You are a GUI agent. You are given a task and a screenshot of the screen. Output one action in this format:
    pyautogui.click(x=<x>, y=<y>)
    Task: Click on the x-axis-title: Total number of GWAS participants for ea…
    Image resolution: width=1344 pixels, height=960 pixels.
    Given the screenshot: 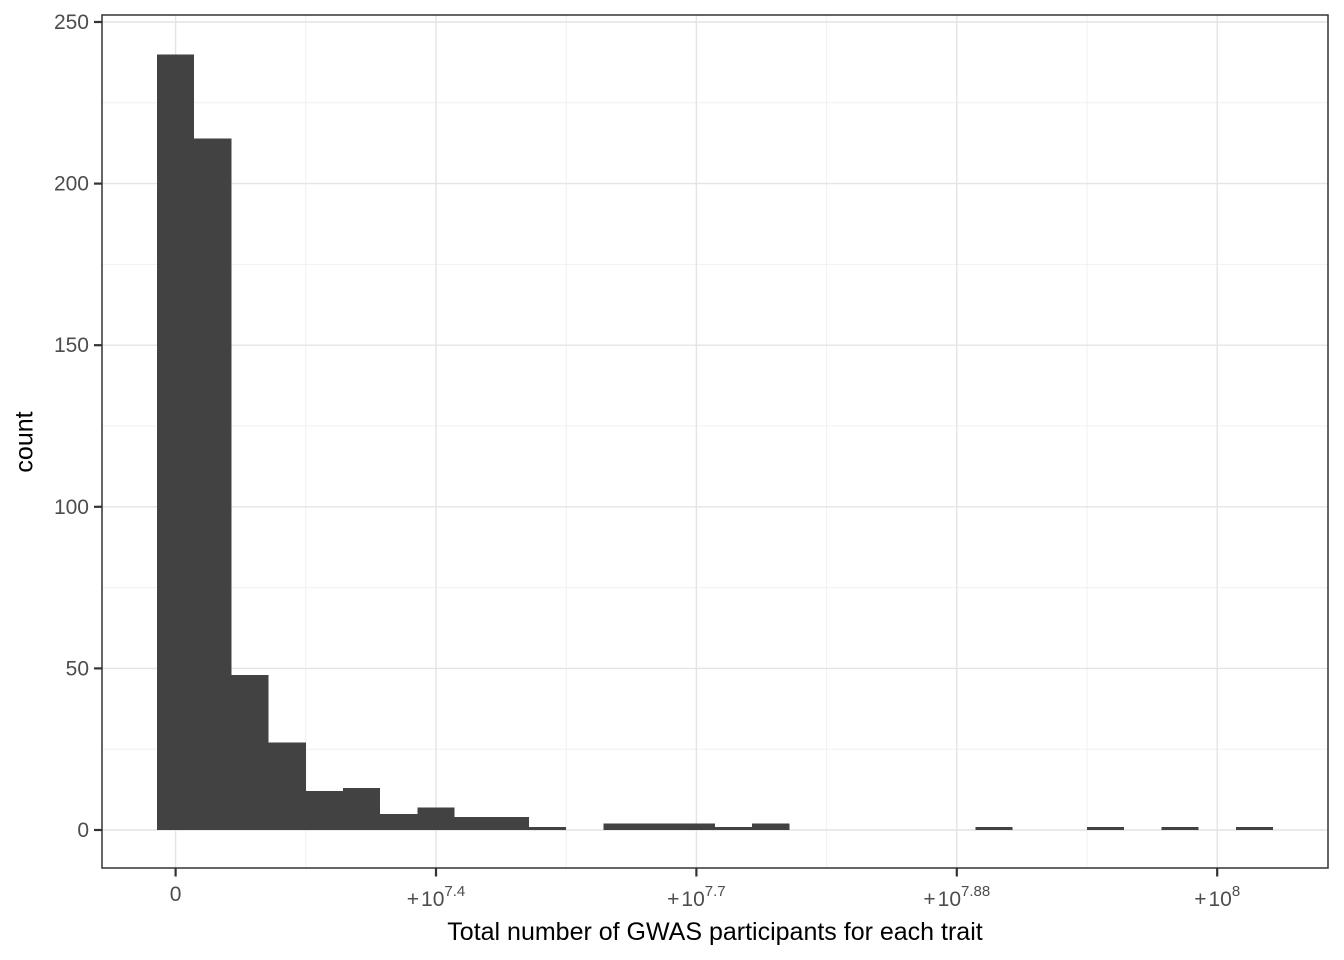 What is the action you would take?
    pyautogui.click(x=715, y=932)
    